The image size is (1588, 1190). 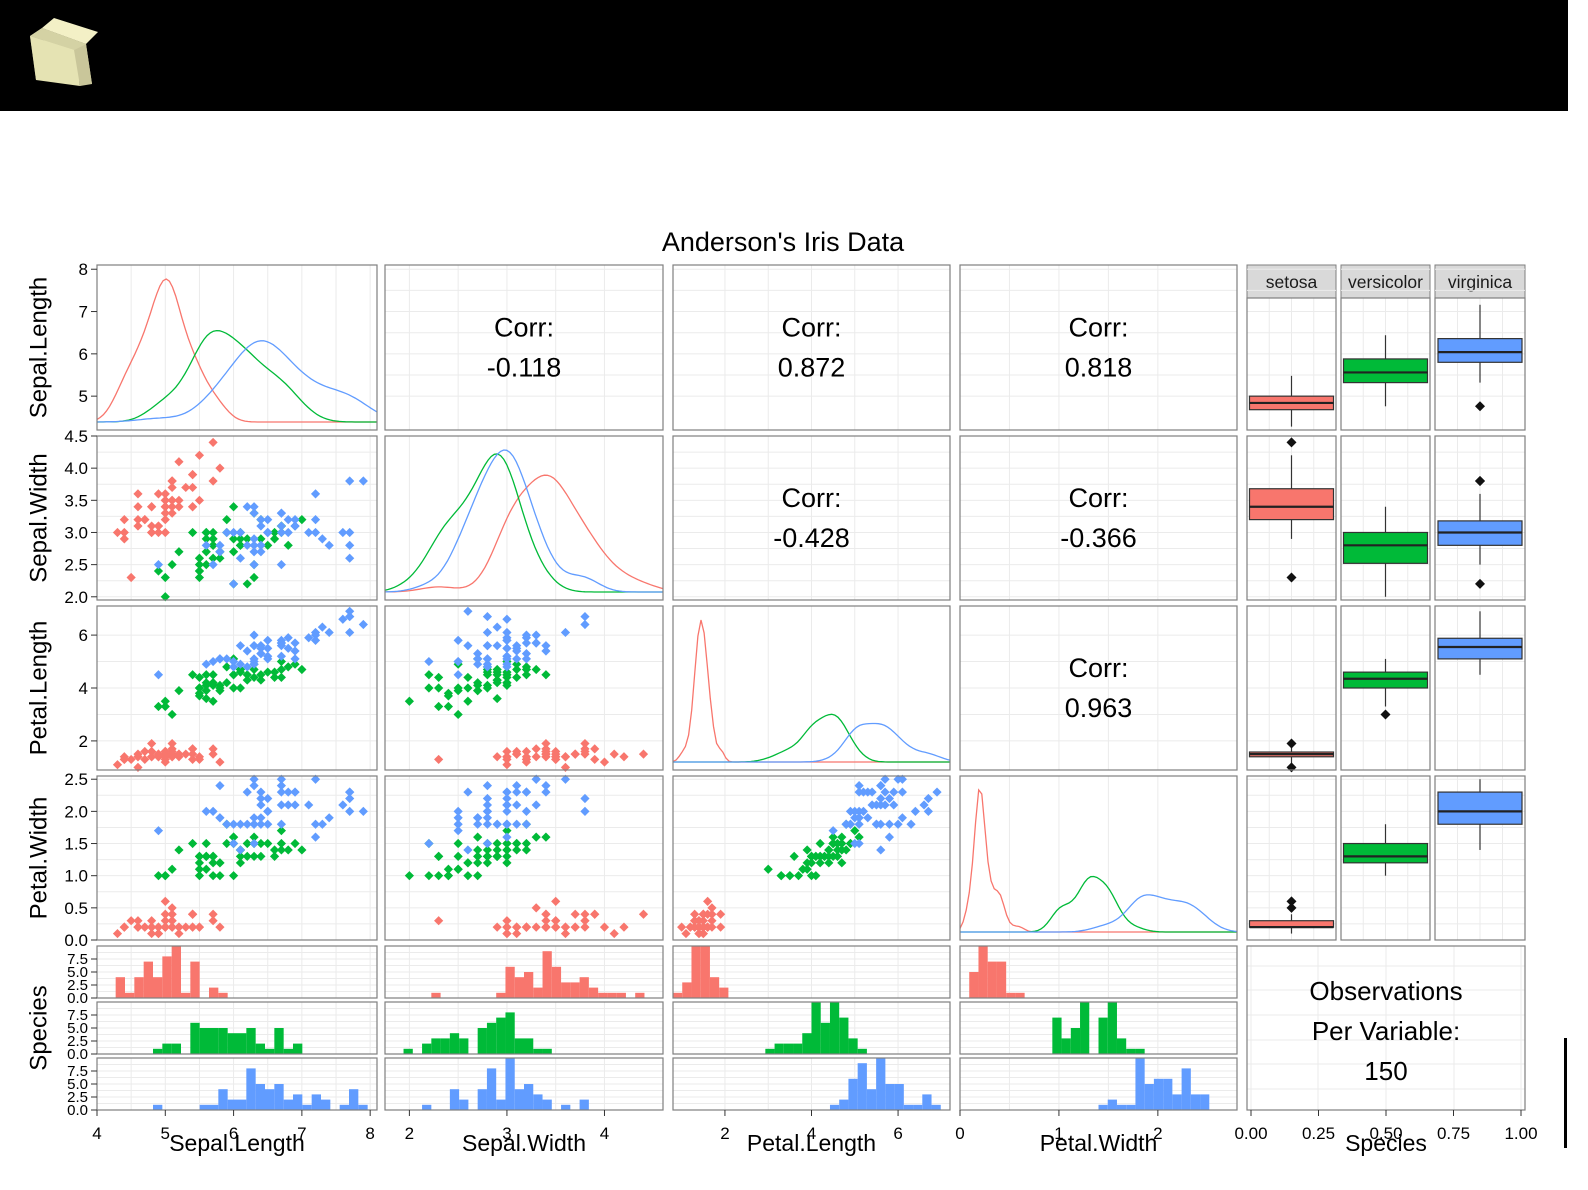 What do you see at coordinates (77, 998) in the screenshot?
I see `tick-label: 0.0` at bounding box center [77, 998].